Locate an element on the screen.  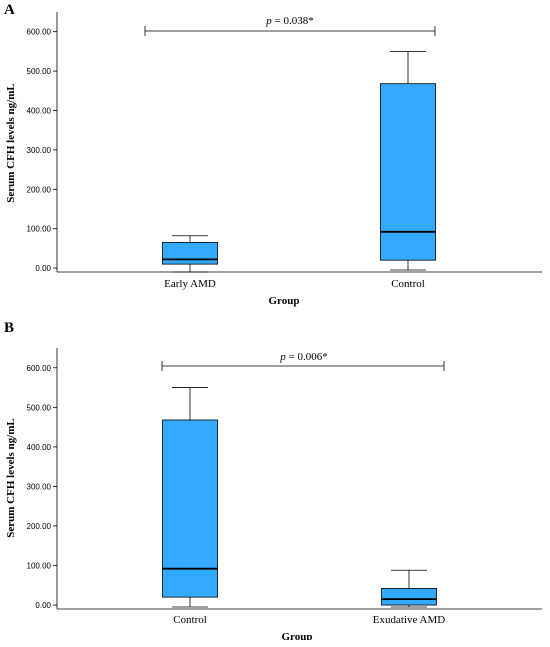
p-value-symbol-a: p is located at coordinates (268, 21).